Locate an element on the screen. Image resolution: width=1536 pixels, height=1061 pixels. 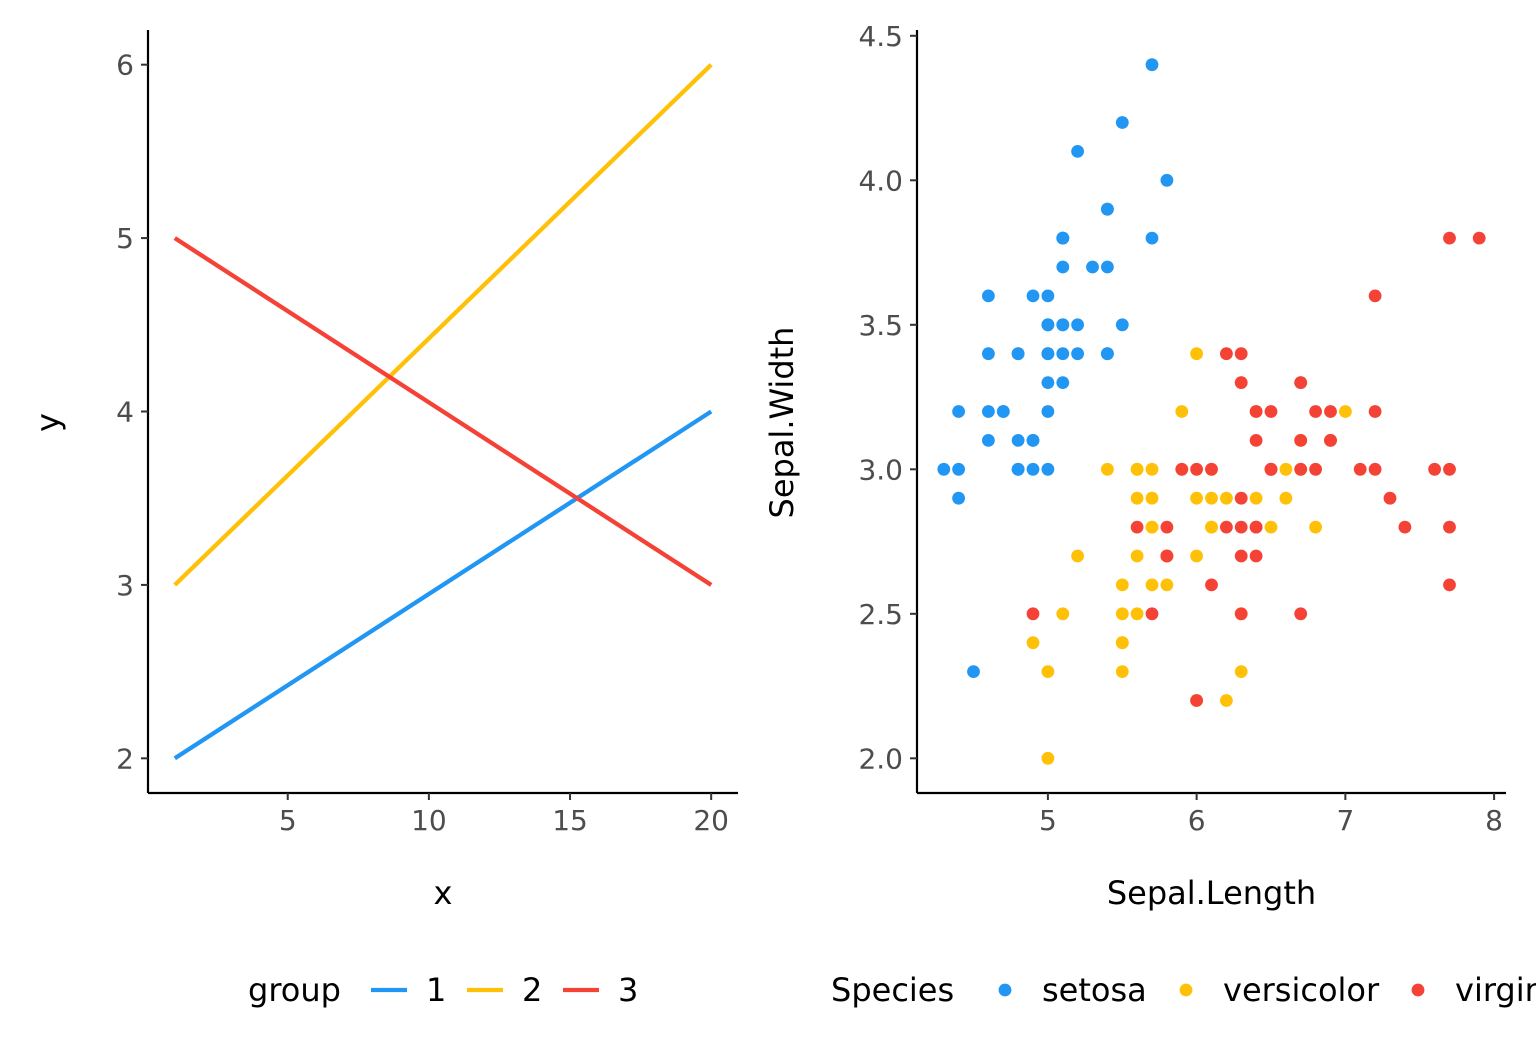
y-tick-label: 2 is located at coordinates (125, 758).